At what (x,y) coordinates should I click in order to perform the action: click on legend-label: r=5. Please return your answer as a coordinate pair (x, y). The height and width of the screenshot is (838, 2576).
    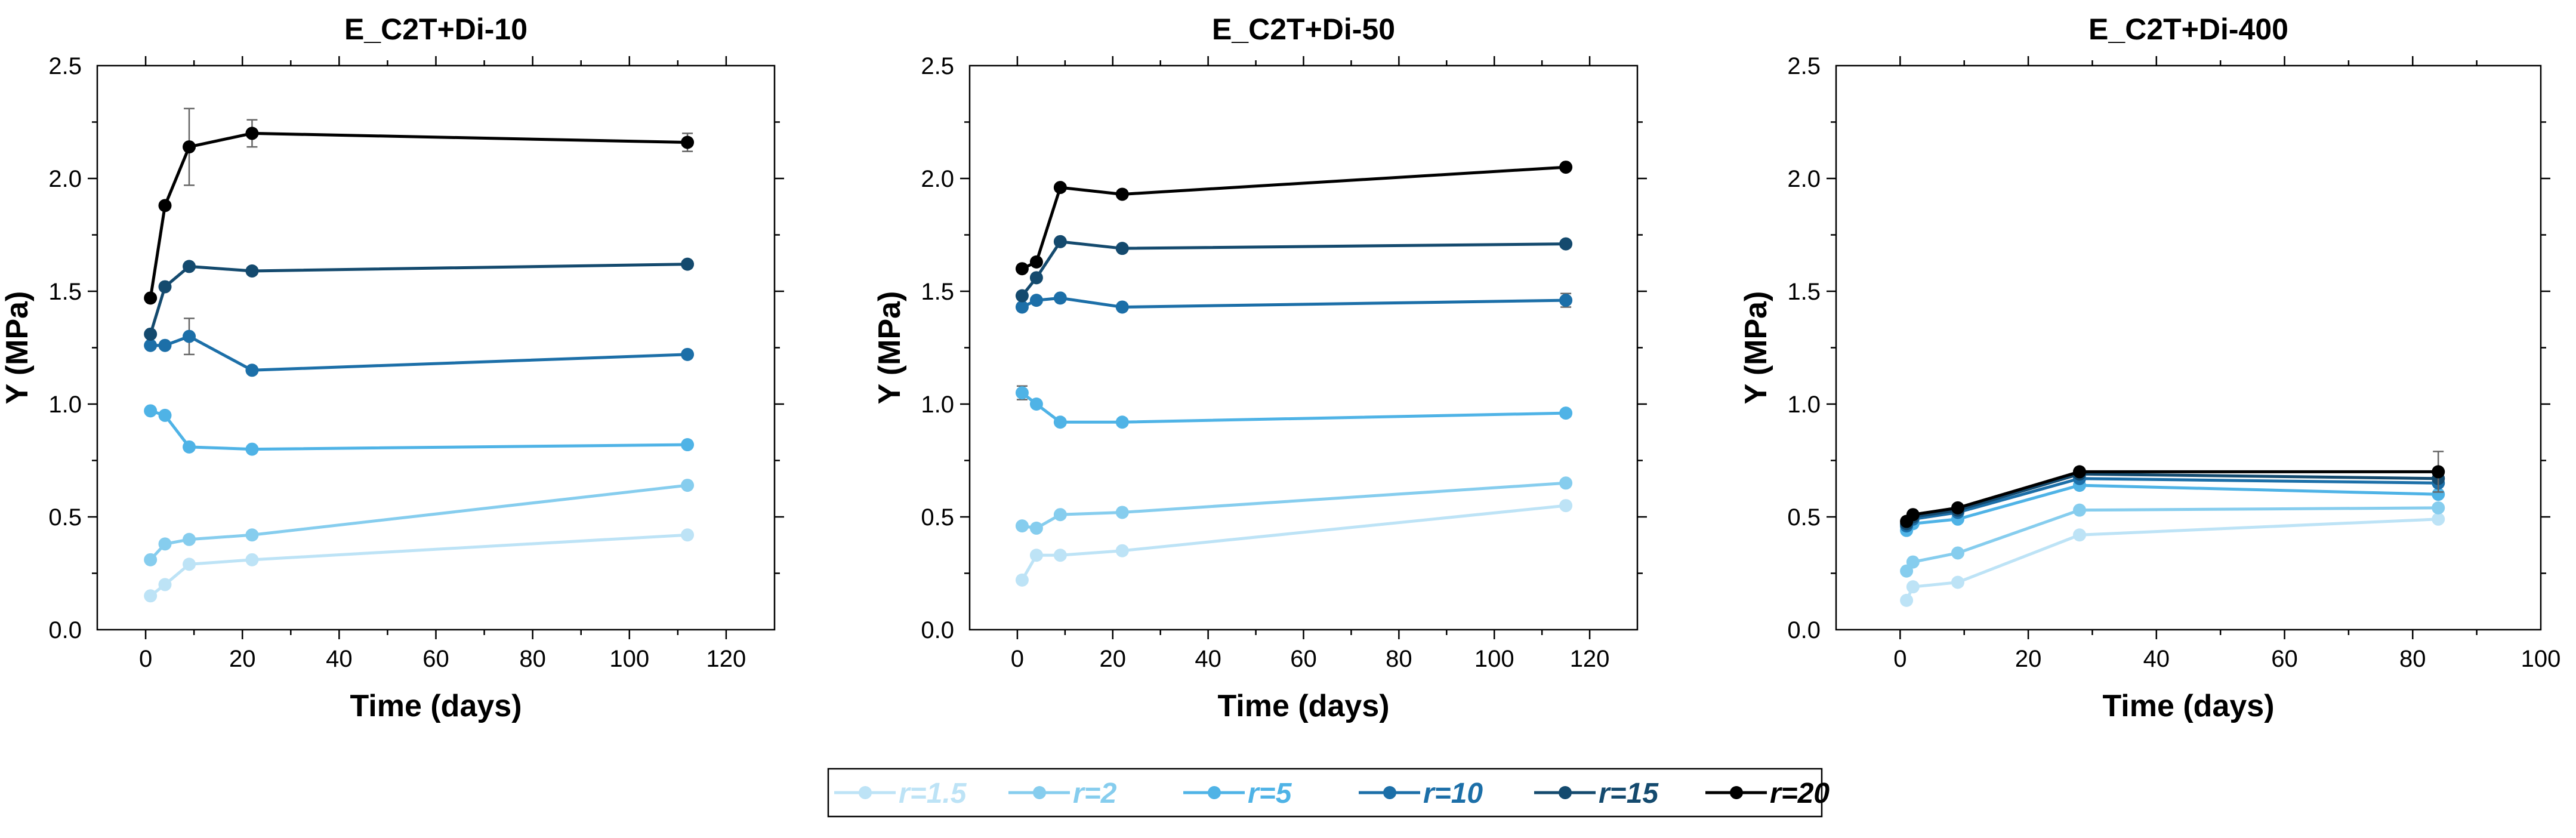
    Looking at the image, I should click on (1270, 793).